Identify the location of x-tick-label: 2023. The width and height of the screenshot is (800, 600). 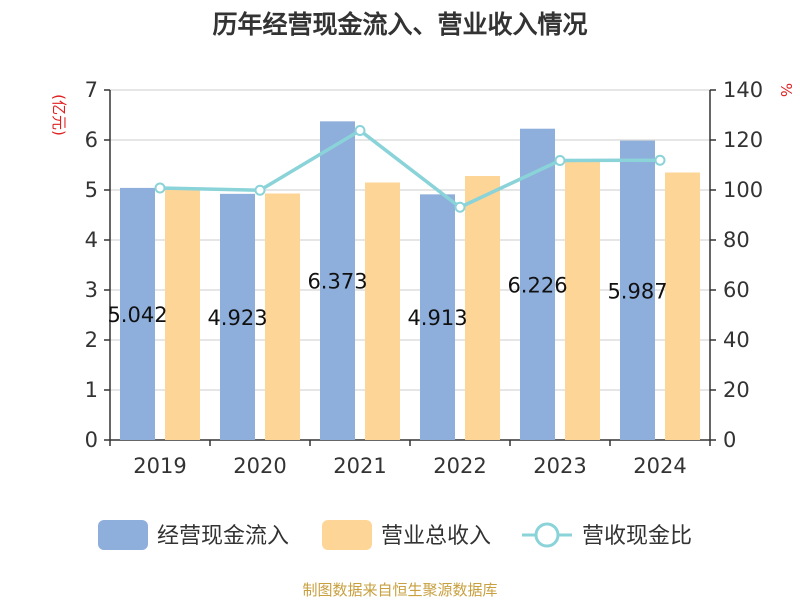
(559, 466).